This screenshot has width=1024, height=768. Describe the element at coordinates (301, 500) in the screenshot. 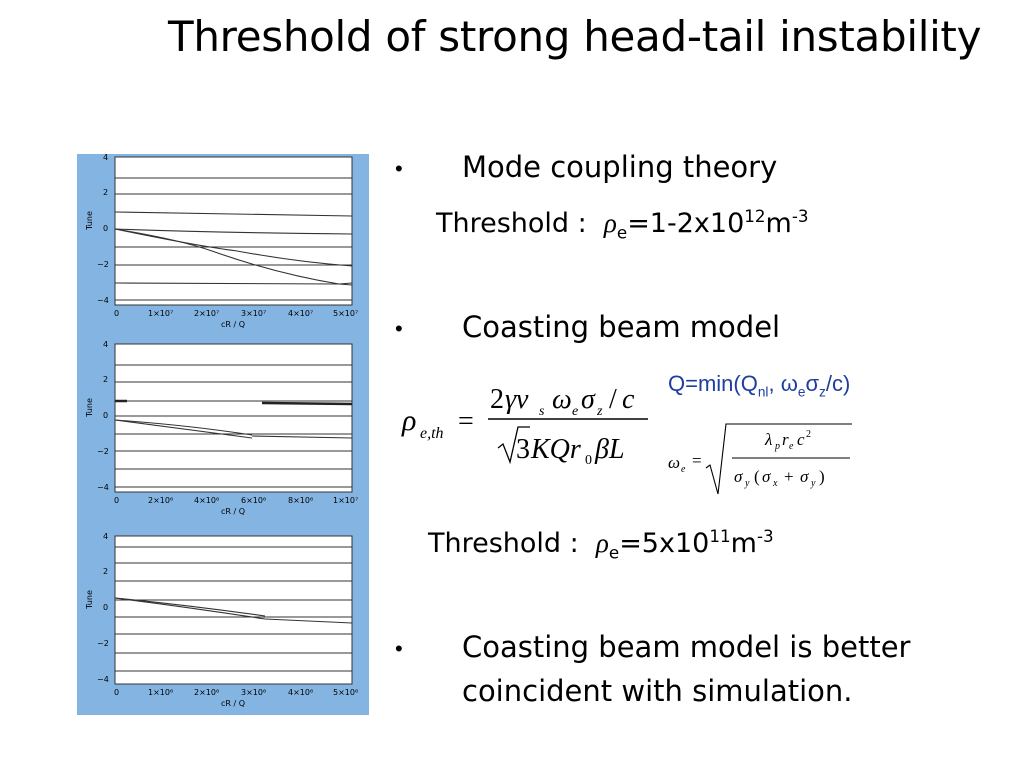

I see `x-tick: 8×10⁶` at that location.